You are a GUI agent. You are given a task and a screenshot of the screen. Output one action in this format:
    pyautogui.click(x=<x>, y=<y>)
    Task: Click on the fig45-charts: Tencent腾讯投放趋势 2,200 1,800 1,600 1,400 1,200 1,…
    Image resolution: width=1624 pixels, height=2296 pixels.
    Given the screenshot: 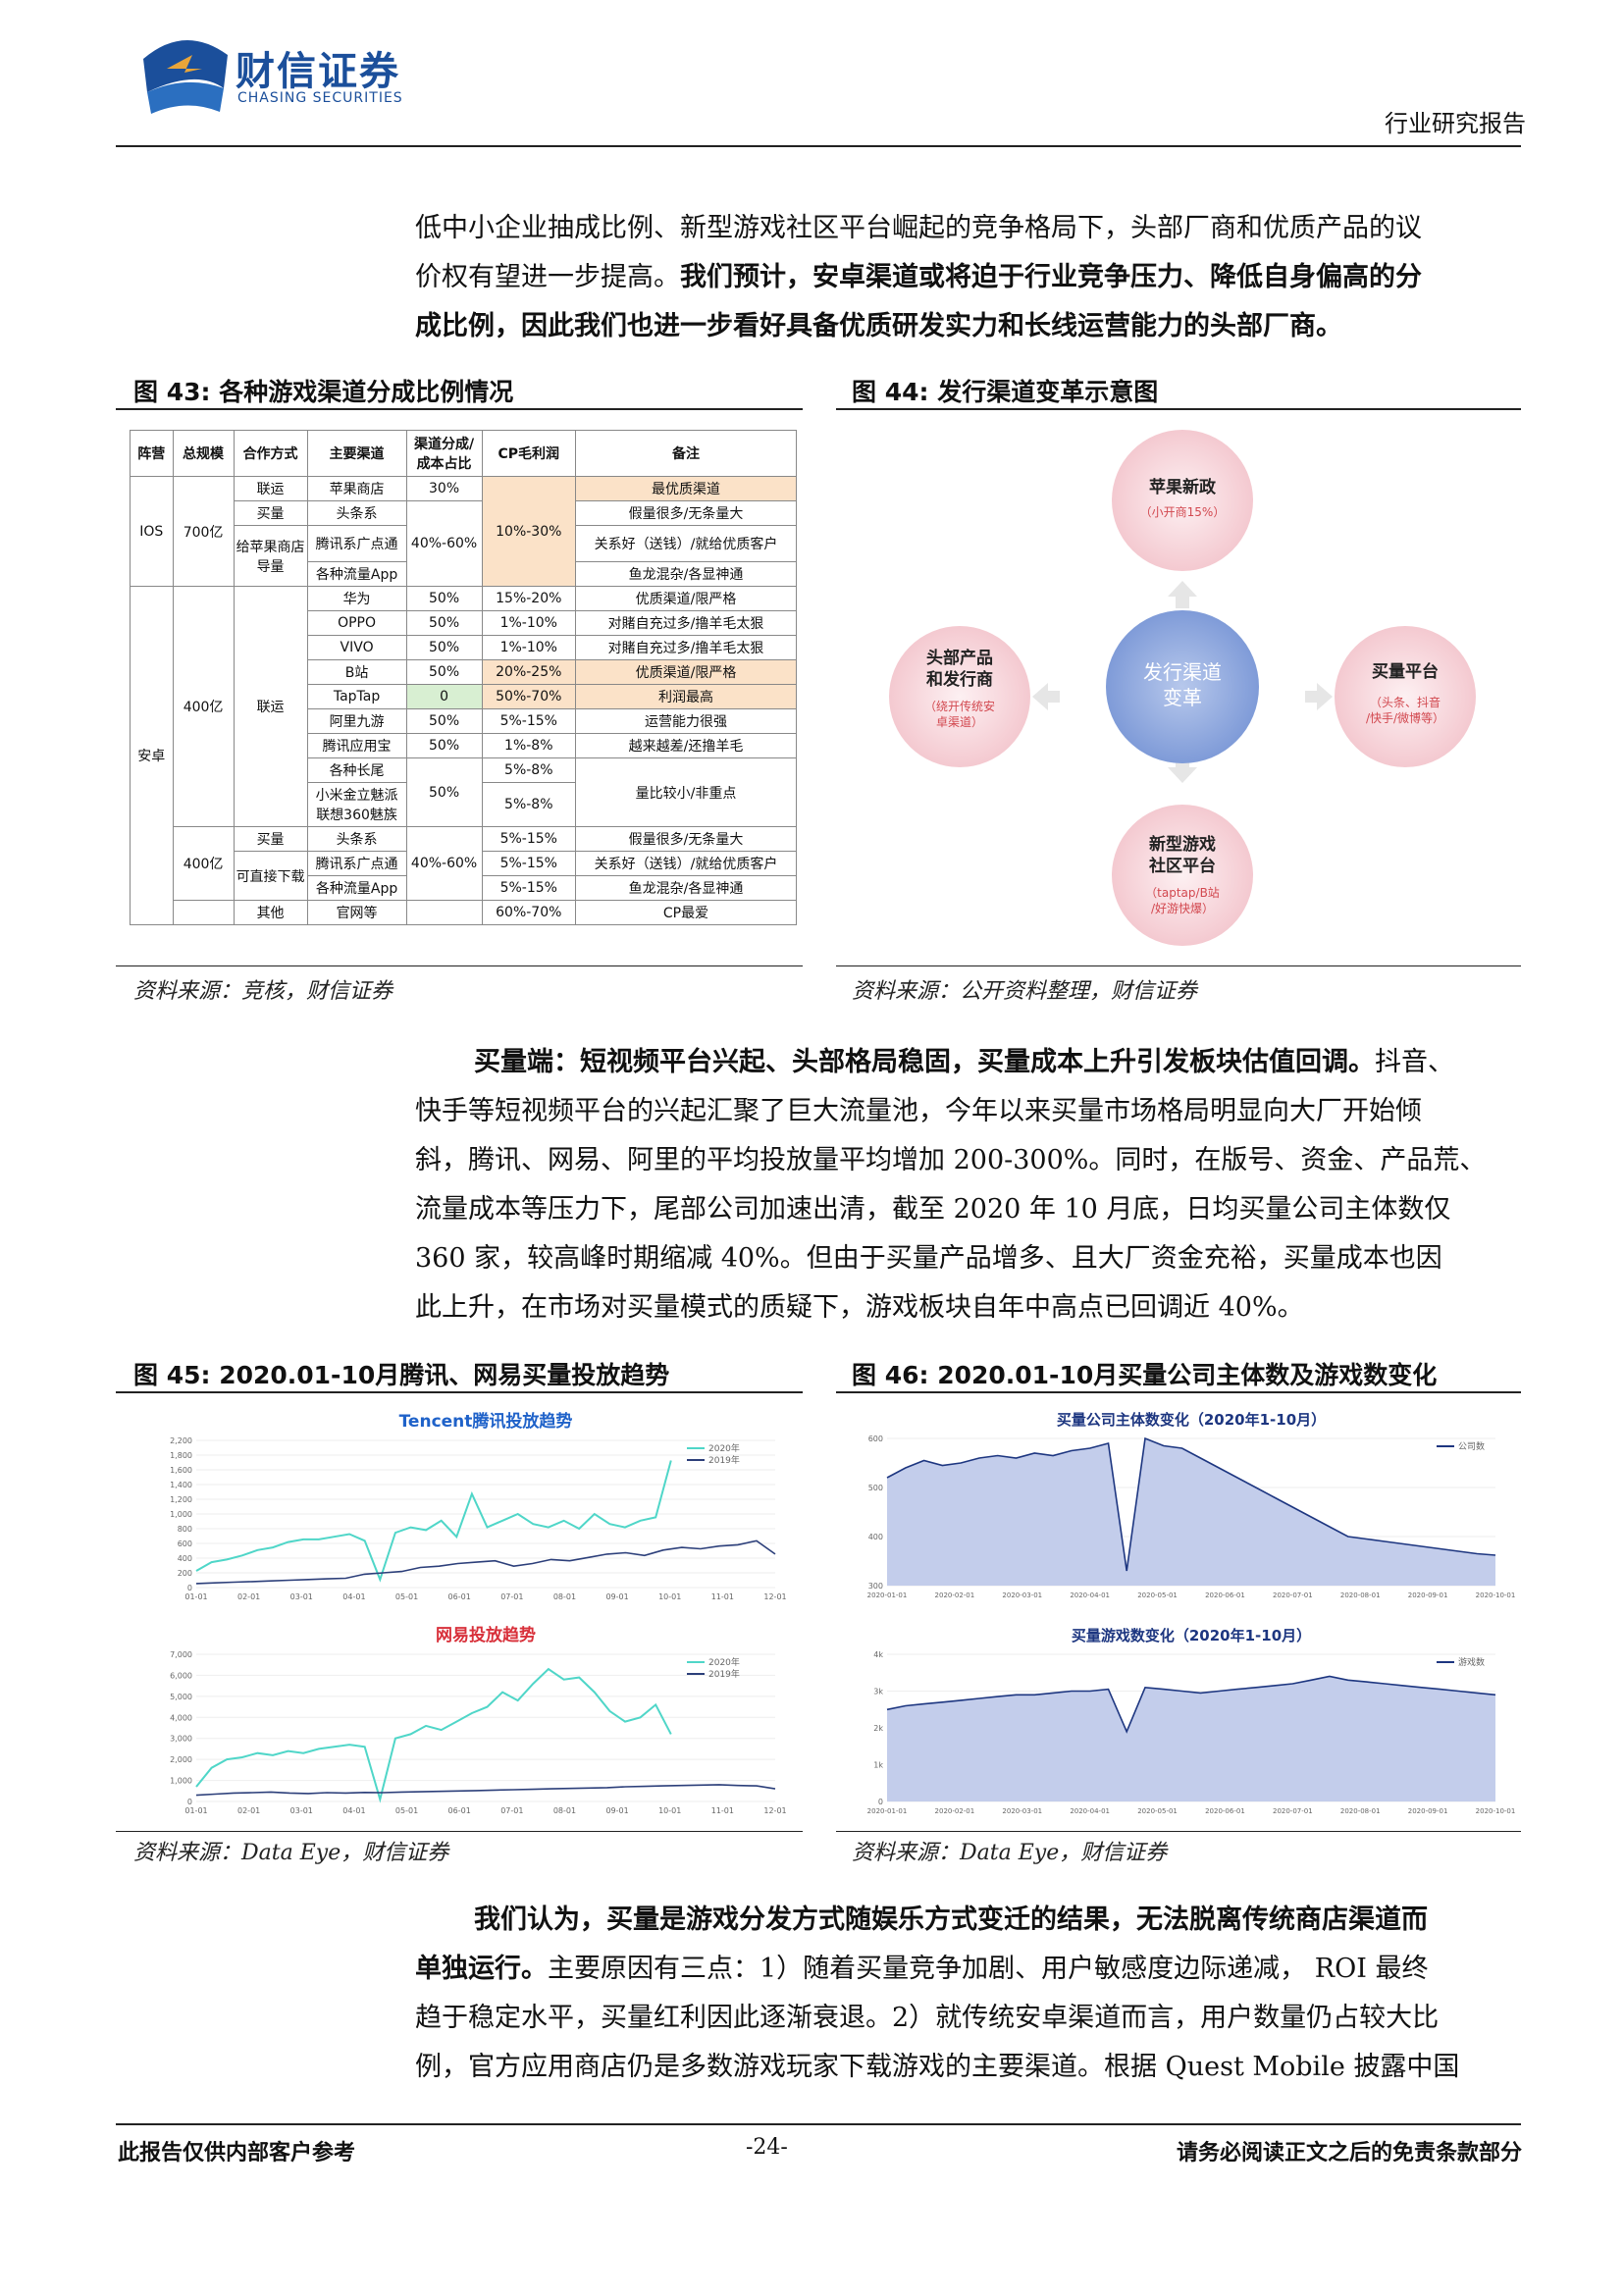 What is the action you would take?
    pyautogui.click(x=478, y=1613)
    